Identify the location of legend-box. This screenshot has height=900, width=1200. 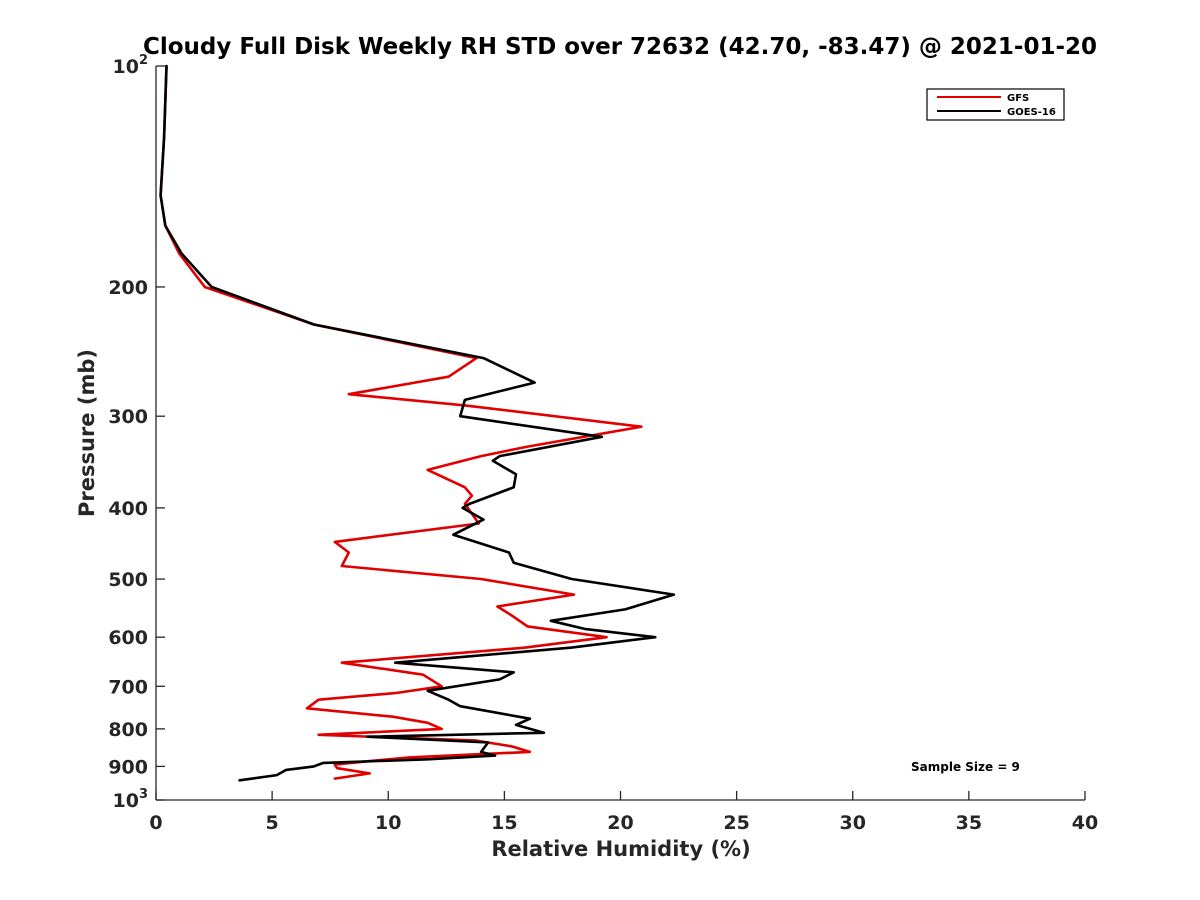
(995, 104).